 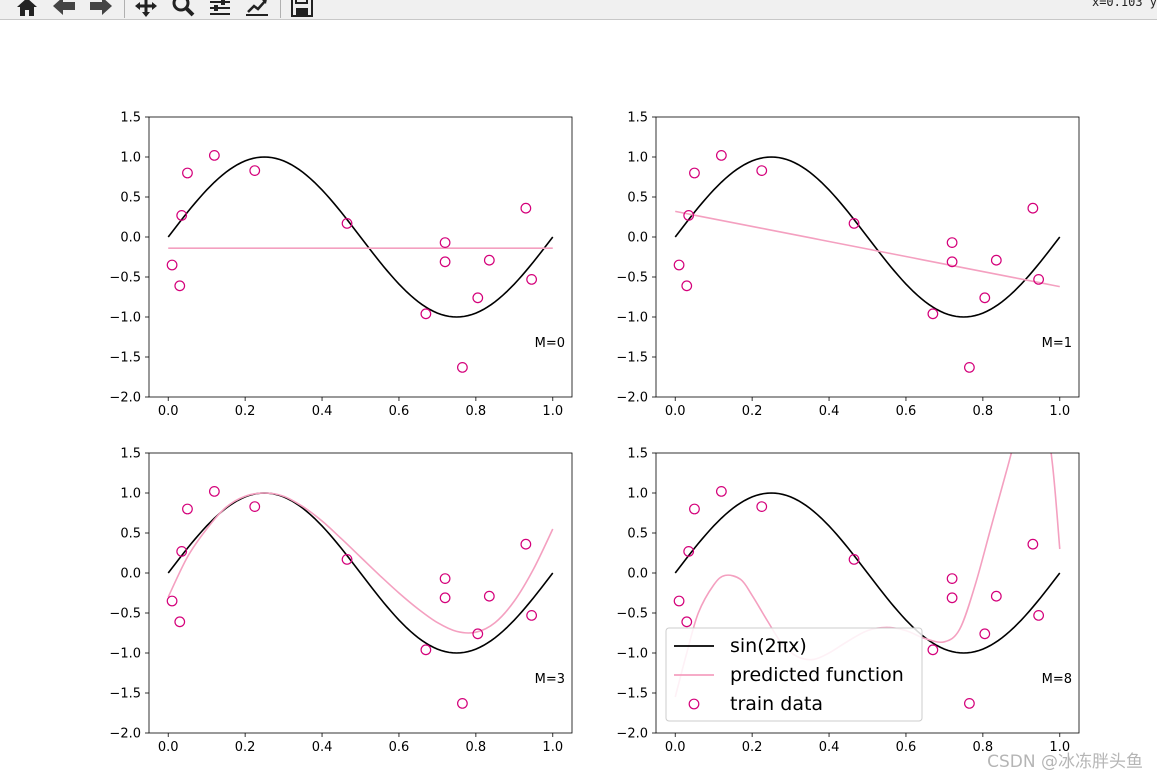 I want to click on forward-icon, so click(x=101, y=9).